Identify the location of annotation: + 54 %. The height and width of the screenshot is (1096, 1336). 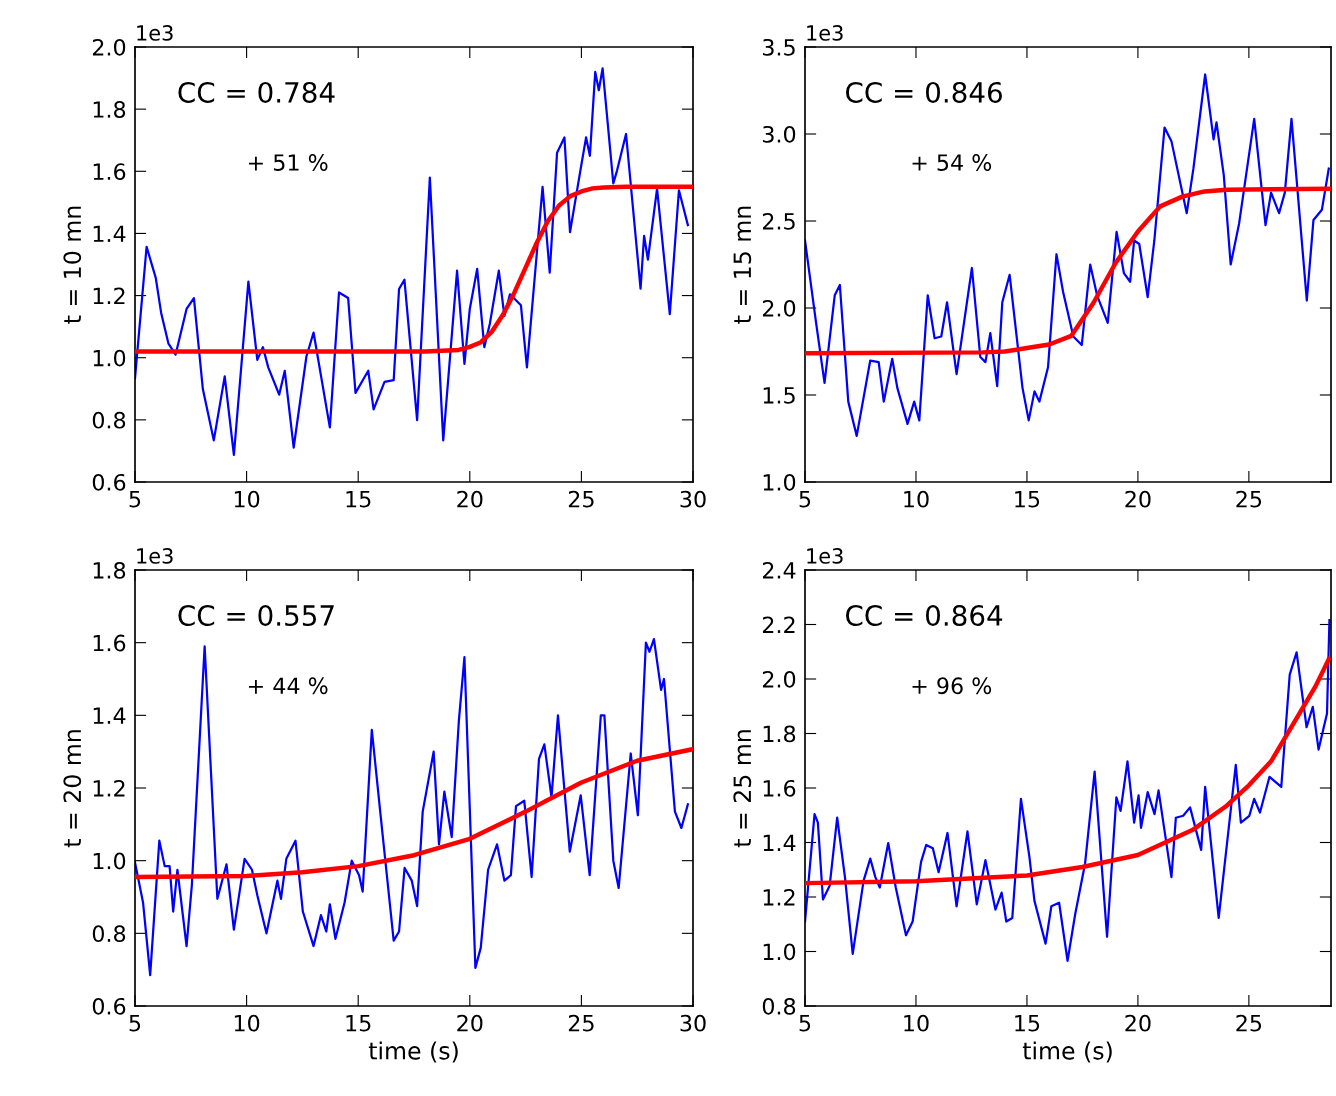
(952, 162).